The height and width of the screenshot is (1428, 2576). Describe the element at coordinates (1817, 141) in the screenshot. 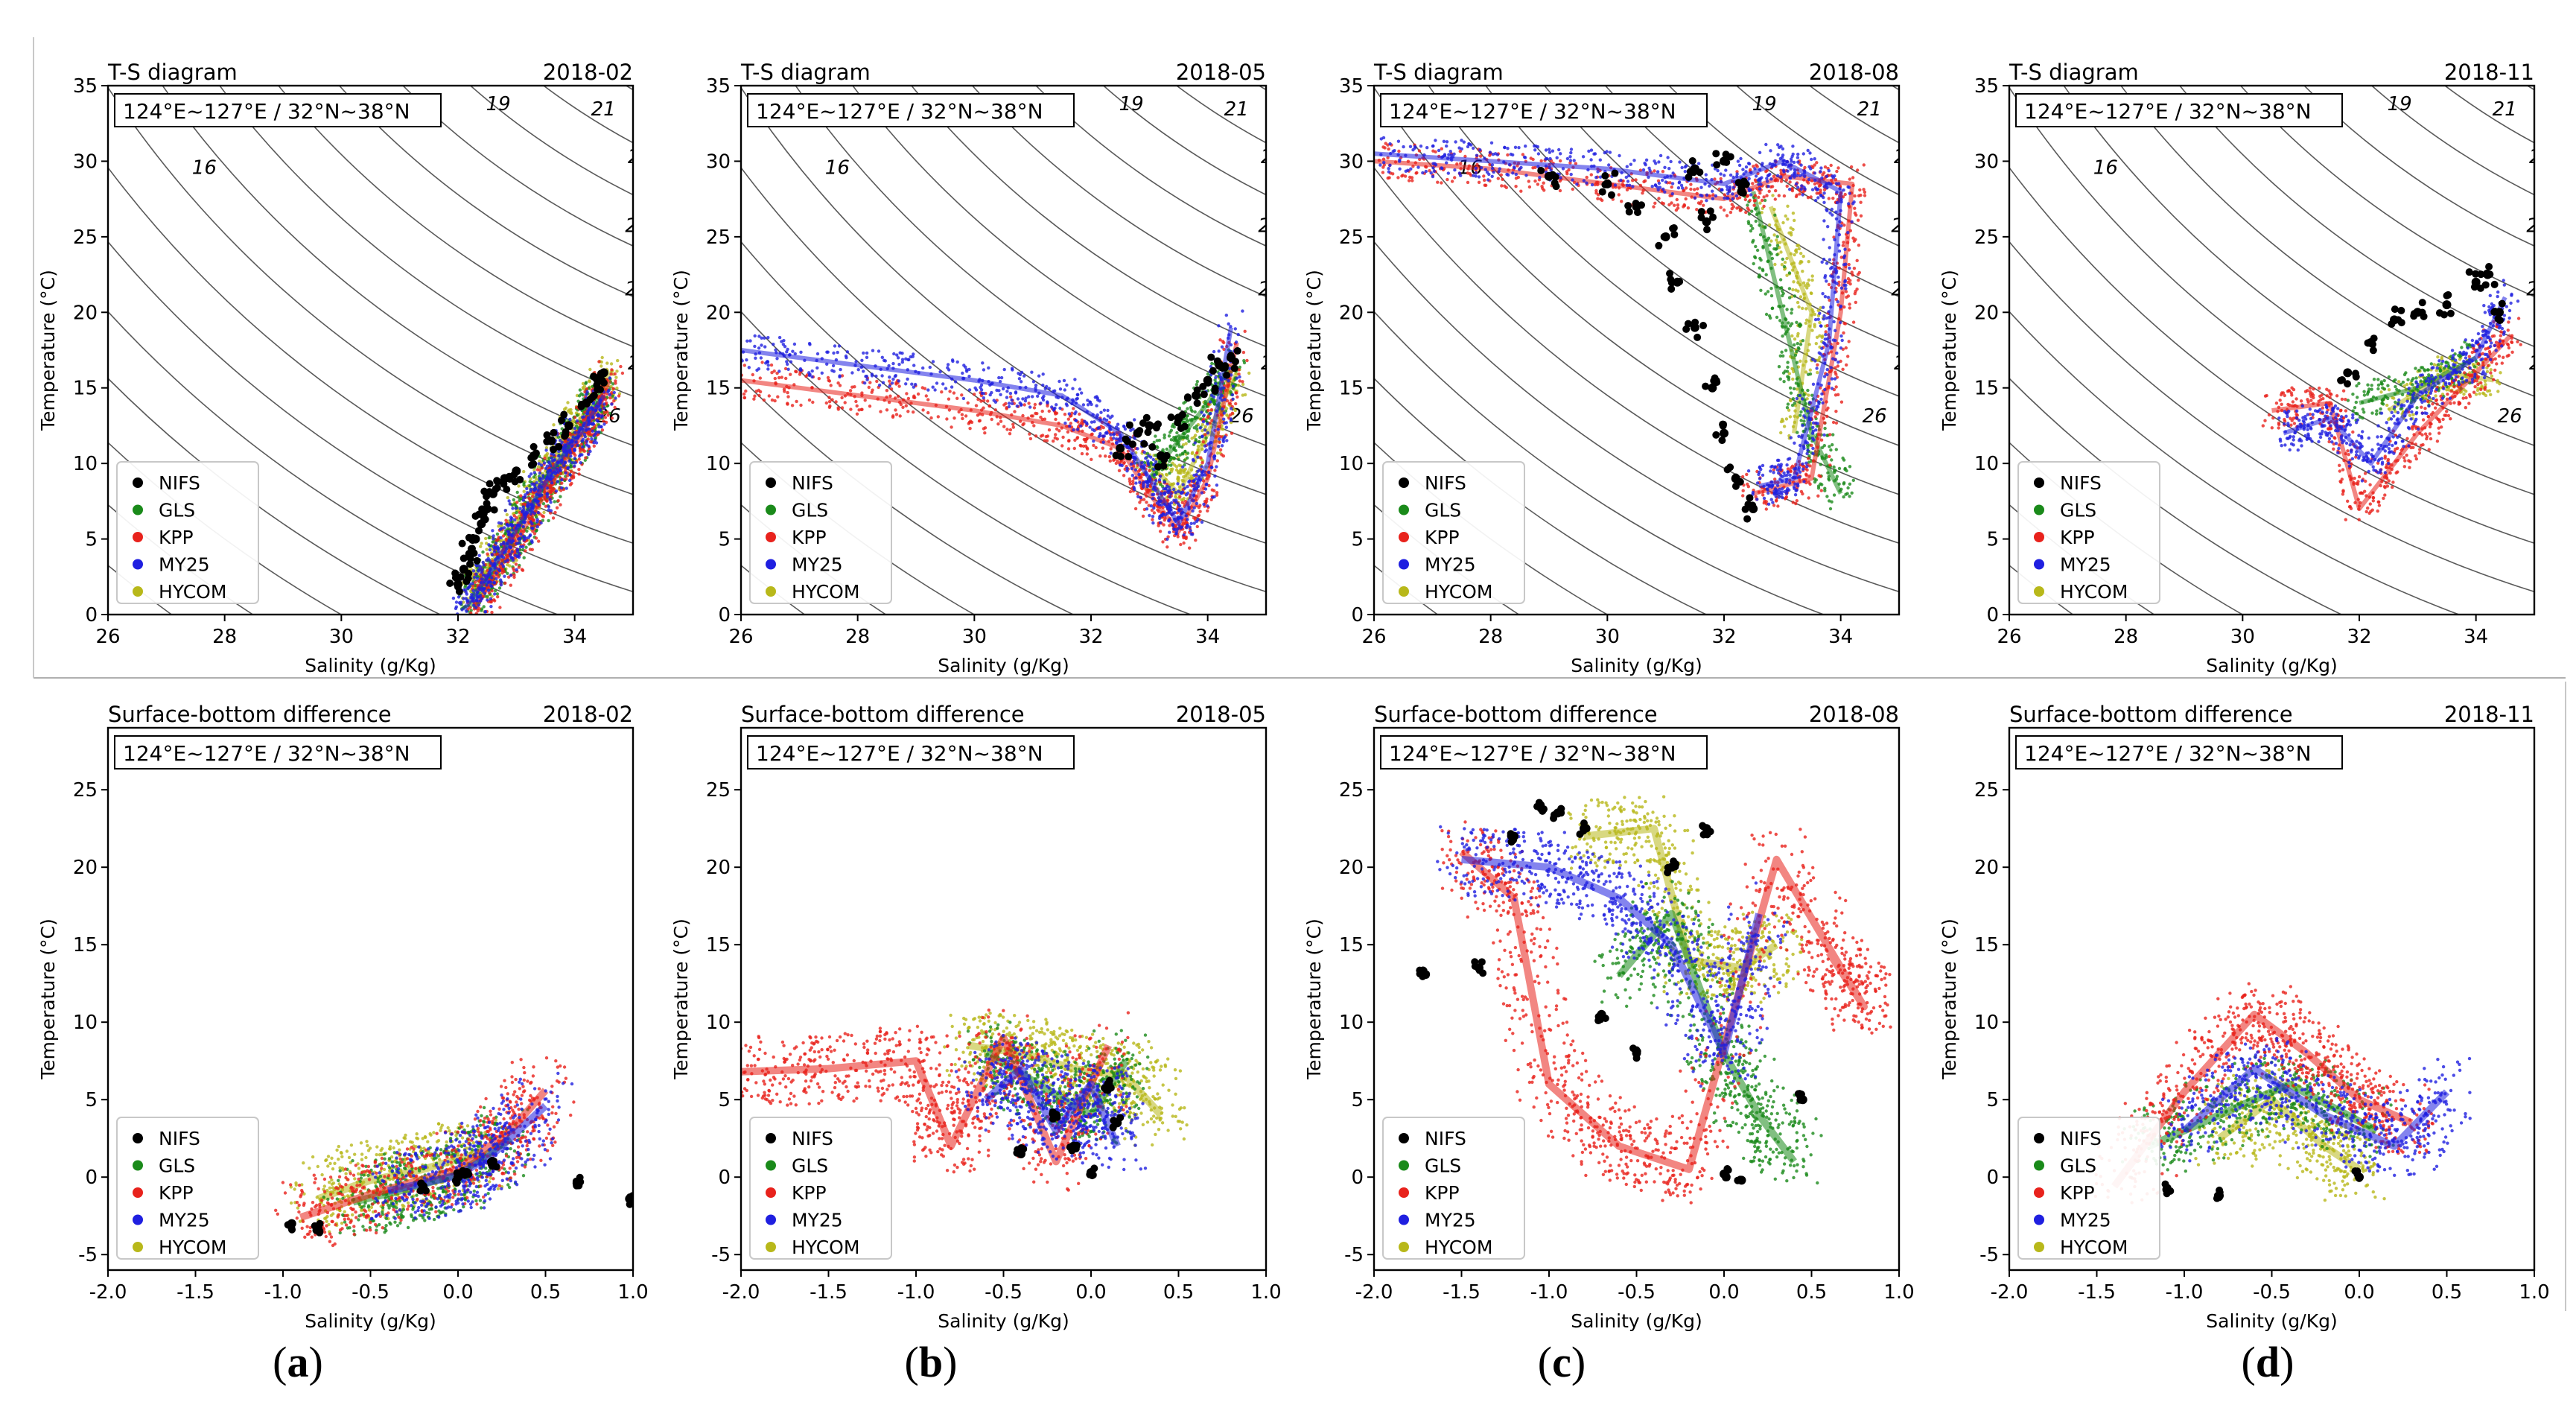

I see `isopycnal-line` at that location.